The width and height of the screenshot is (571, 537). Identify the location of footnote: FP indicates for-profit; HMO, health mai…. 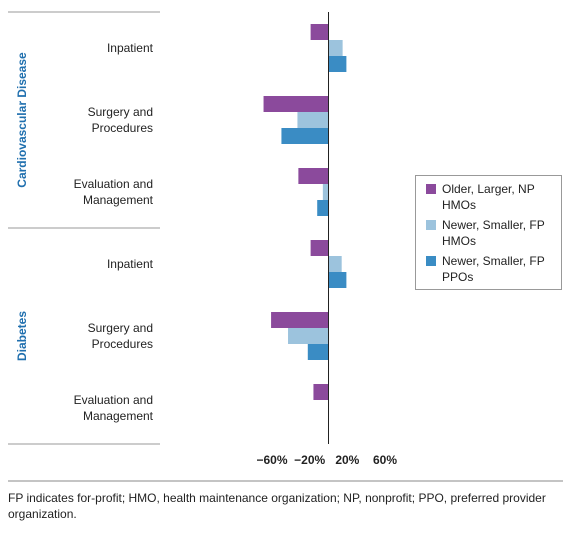
(277, 506).